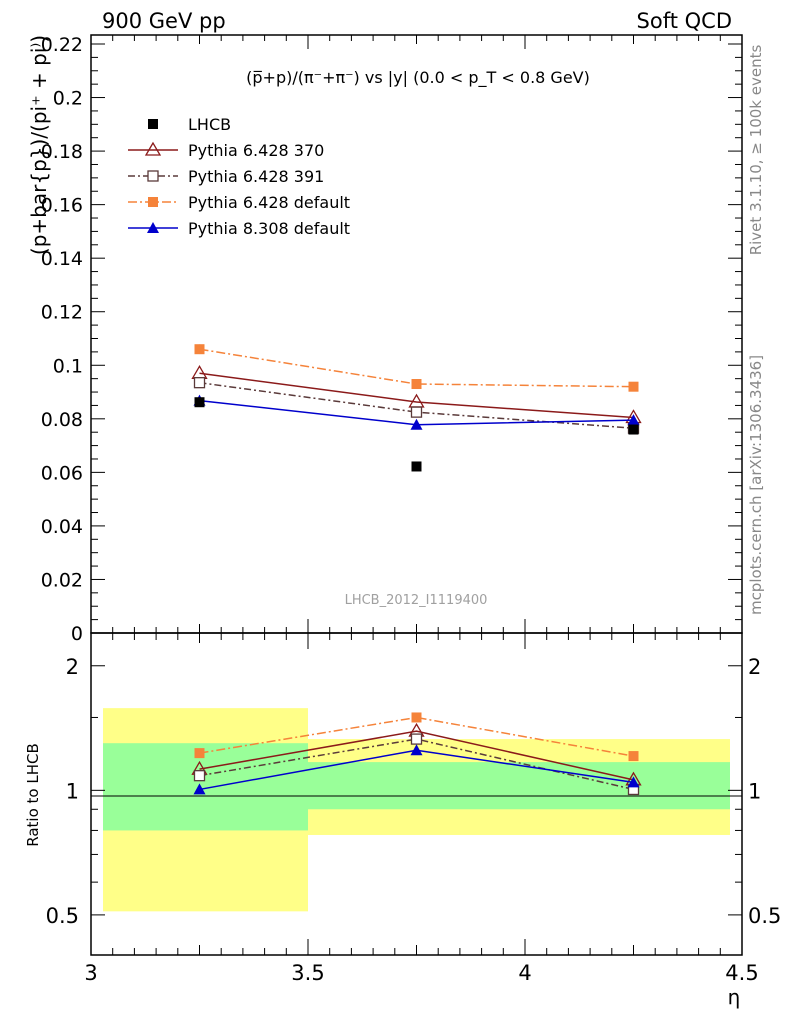  Describe the element at coordinates (62, 527) in the screenshot. I see `main-y-tick-label: 0.04` at that location.